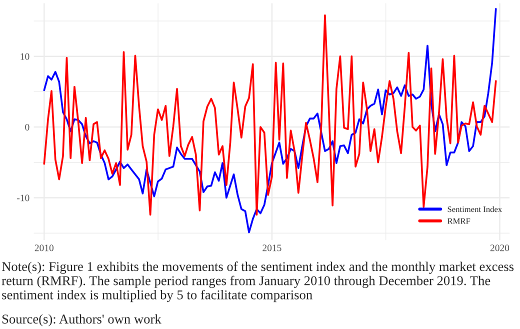  Describe the element at coordinates (258, 282) in the screenshot. I see `text: Note(s): Figure 1 exhibits the movements of the sentiment index and the monthly market excess return (RMRF). The sample period ranges from January 2010 through December 2019. The sentiment index is multiplied by 5 to facilitate comparison` at that location.